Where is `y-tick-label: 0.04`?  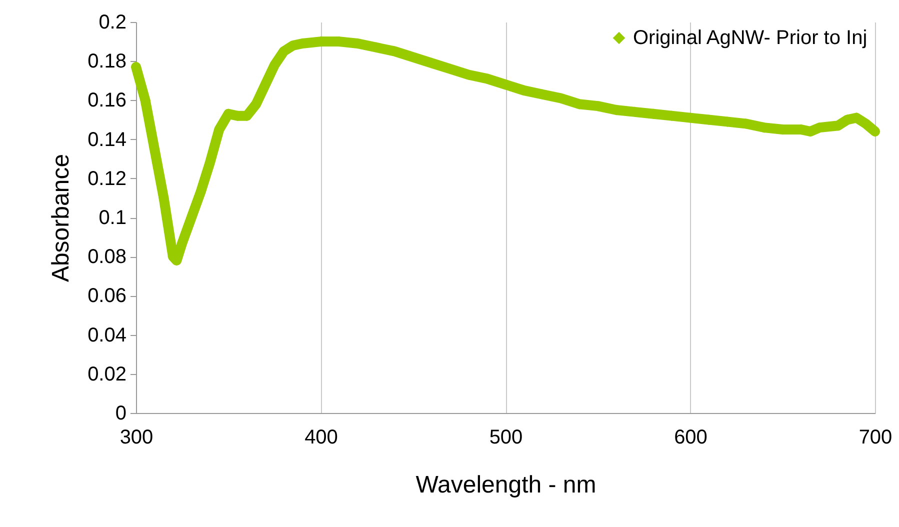 y-tick-label: 0.04 is located at coordinates (107, 335).